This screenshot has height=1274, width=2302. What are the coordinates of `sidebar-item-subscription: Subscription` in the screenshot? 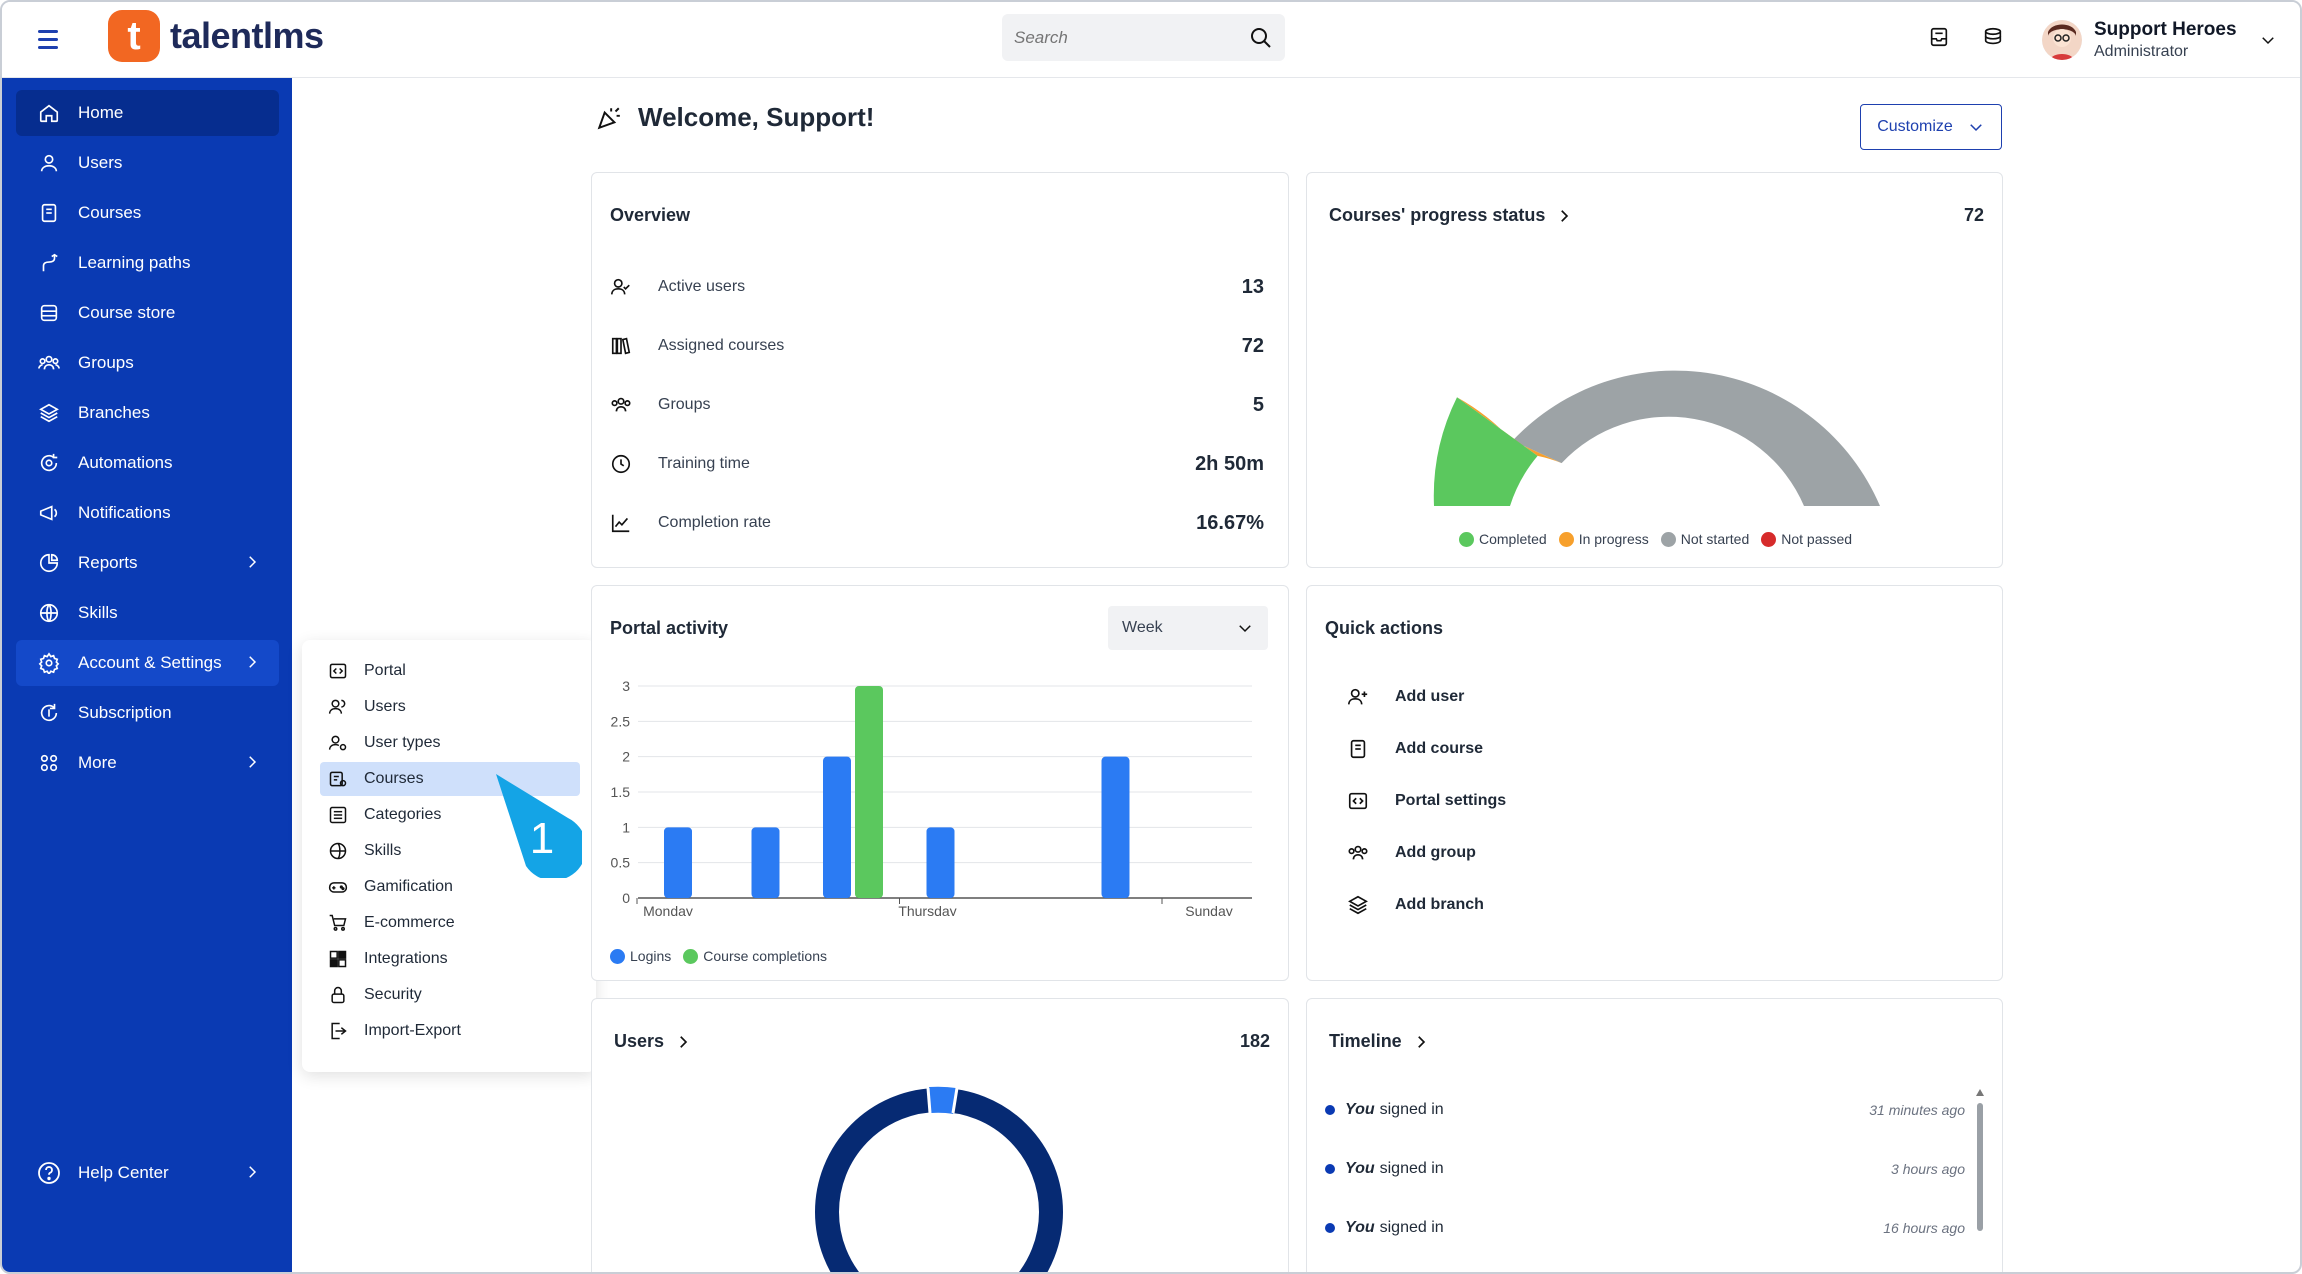 It's located at (147, 713).